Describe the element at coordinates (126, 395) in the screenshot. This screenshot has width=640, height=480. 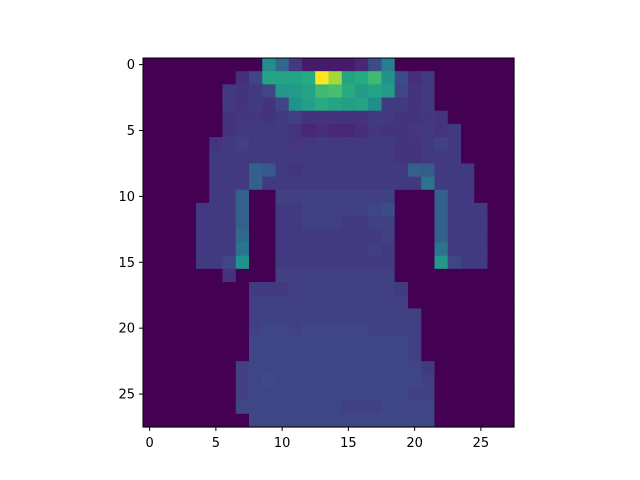
I see `y-tick-label: 25` at that location.